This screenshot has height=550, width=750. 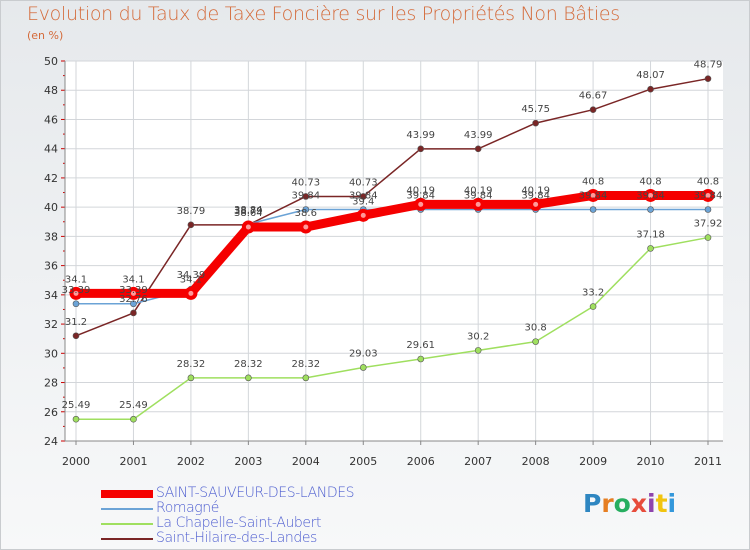 I want to click on y-tick-label: 42, so click(x=51, y=178).